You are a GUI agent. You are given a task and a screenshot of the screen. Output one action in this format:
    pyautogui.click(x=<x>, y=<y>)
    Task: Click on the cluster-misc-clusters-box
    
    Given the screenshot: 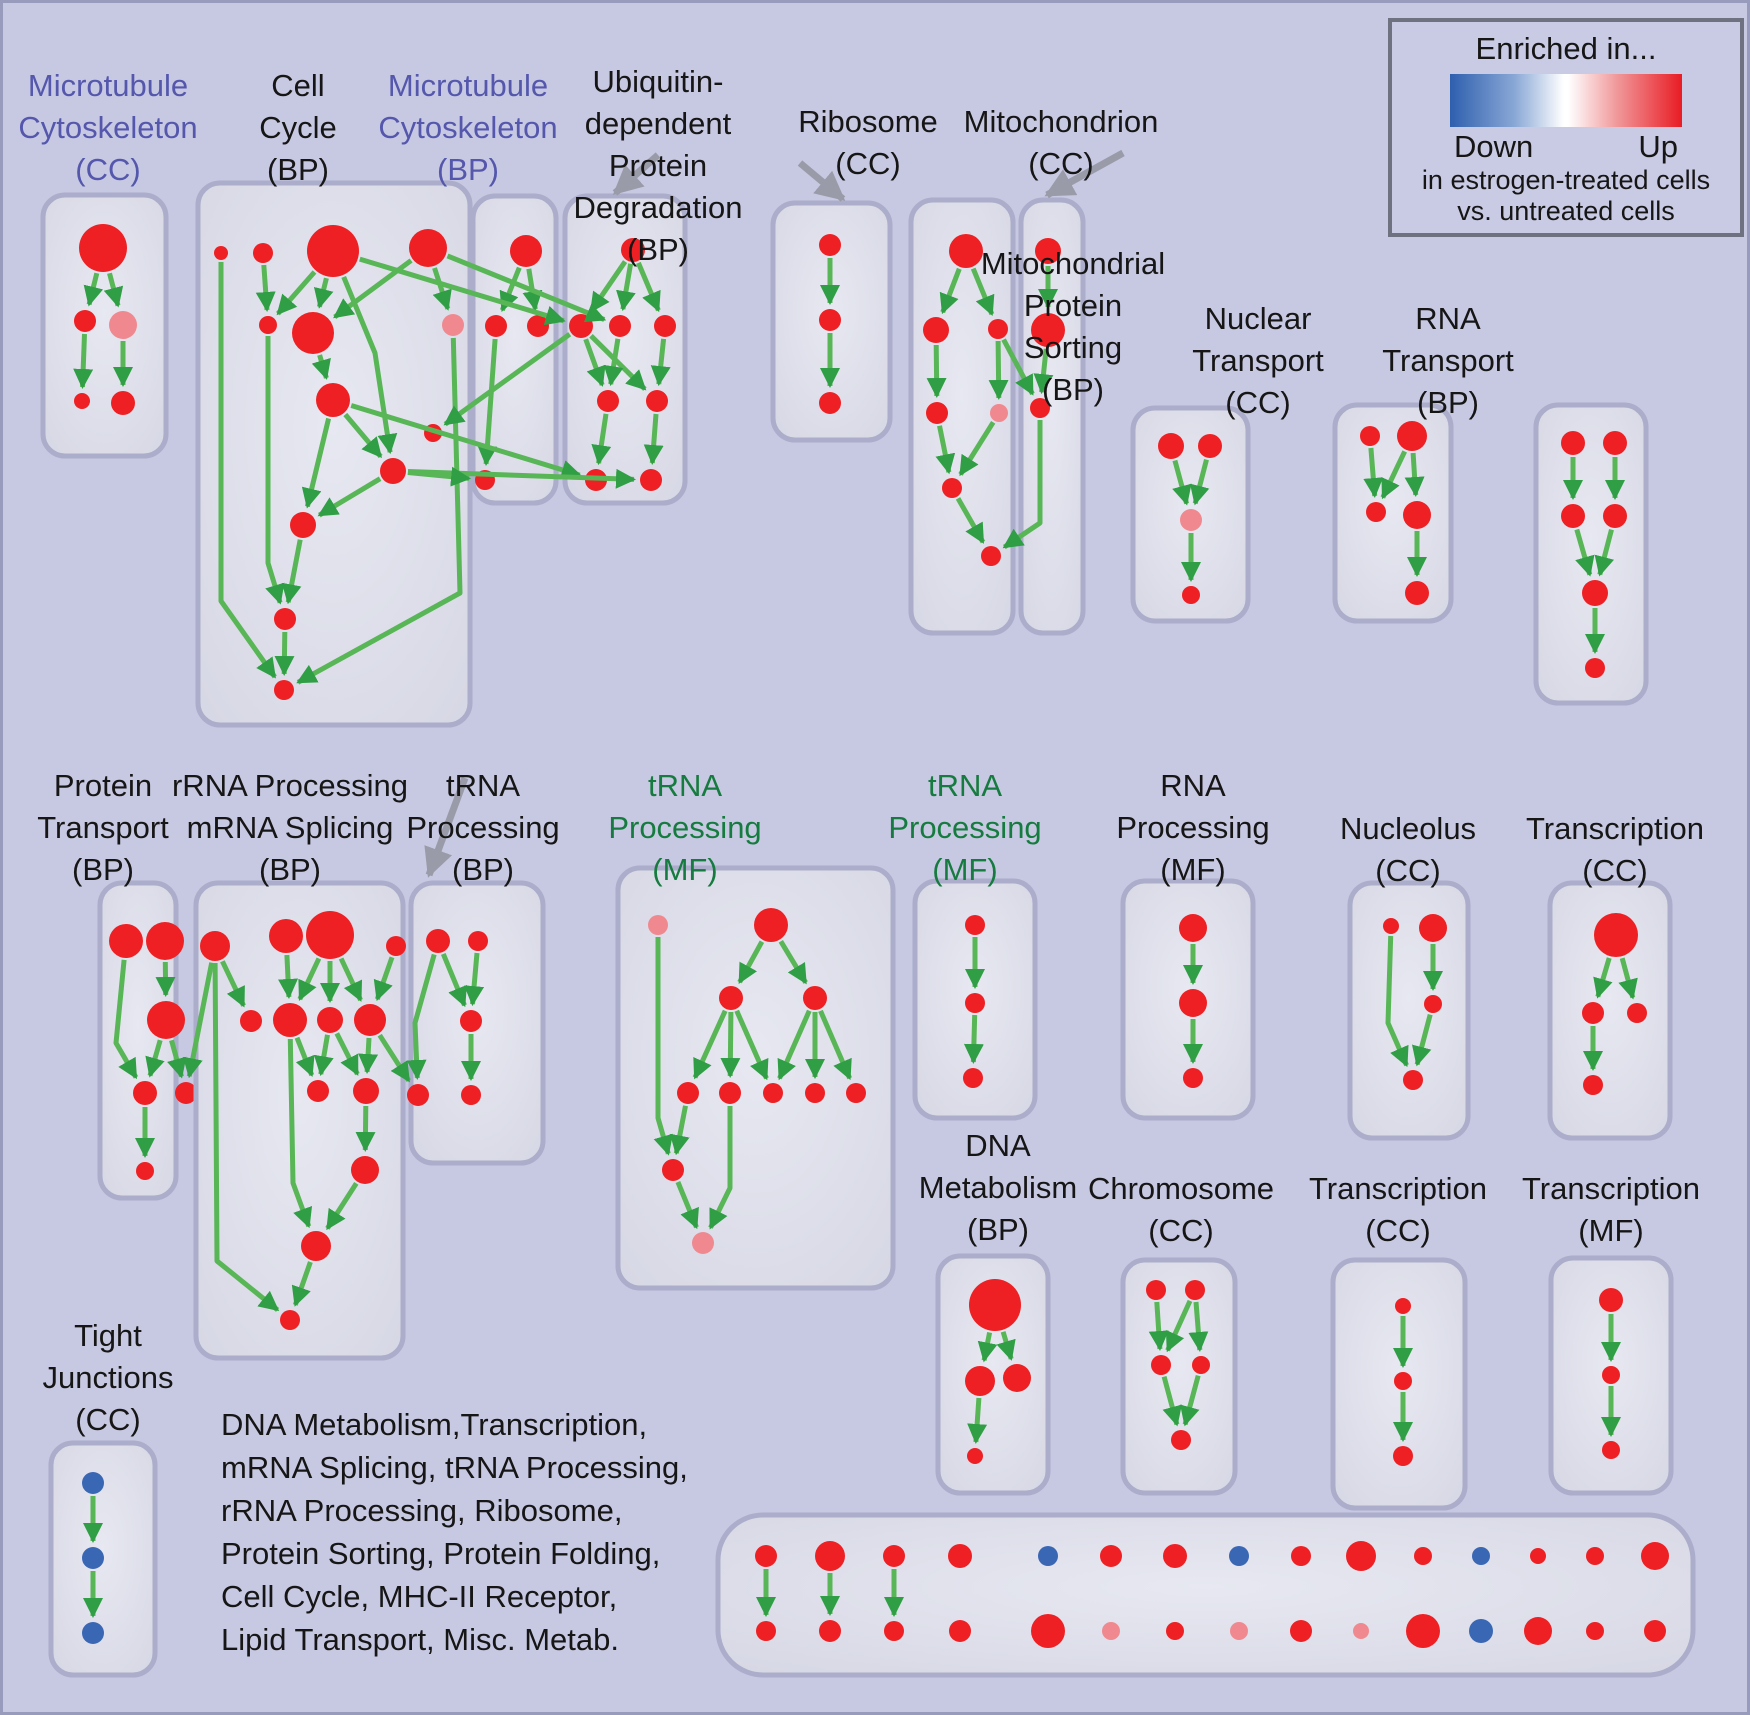 What is the action you would take?
    pyautogui.click(x=1205, y=1595)
    